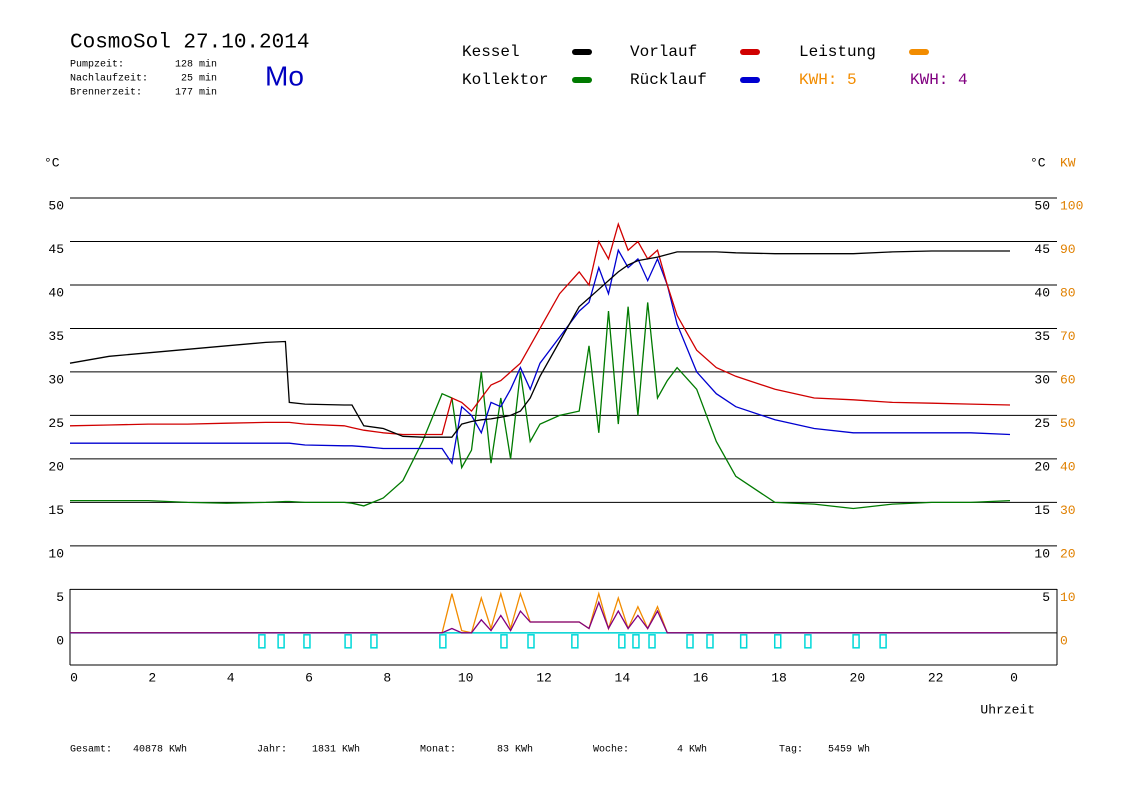  What do you see at coordinates (692, 750) in the screenshot?
I see `footer-value: 4 KWh` at bounding box center [692, 750].